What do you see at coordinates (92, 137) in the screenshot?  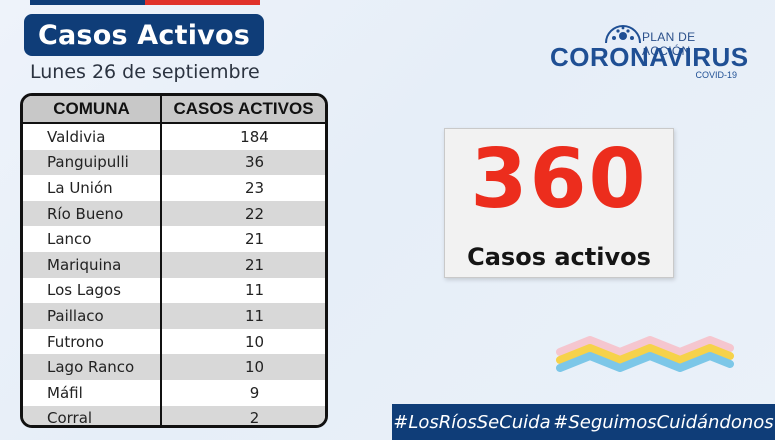 I see `cell-comuna: Valdivia` at bounding box center [92, 137].